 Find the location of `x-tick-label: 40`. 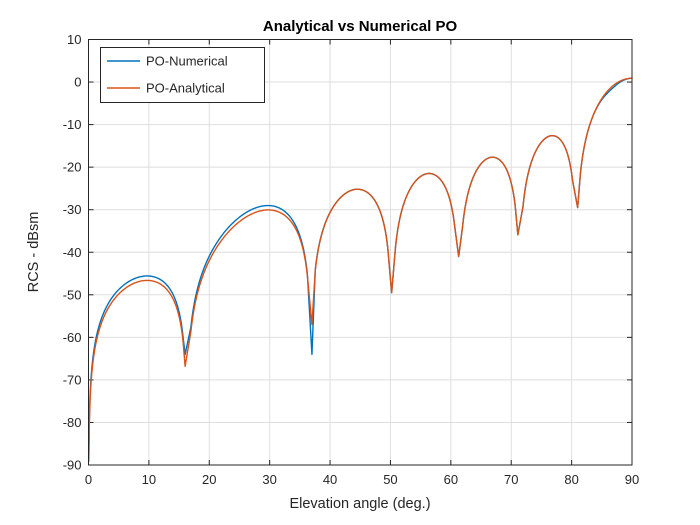

x-tick-label: 40 is located at coordinates (330, 479).